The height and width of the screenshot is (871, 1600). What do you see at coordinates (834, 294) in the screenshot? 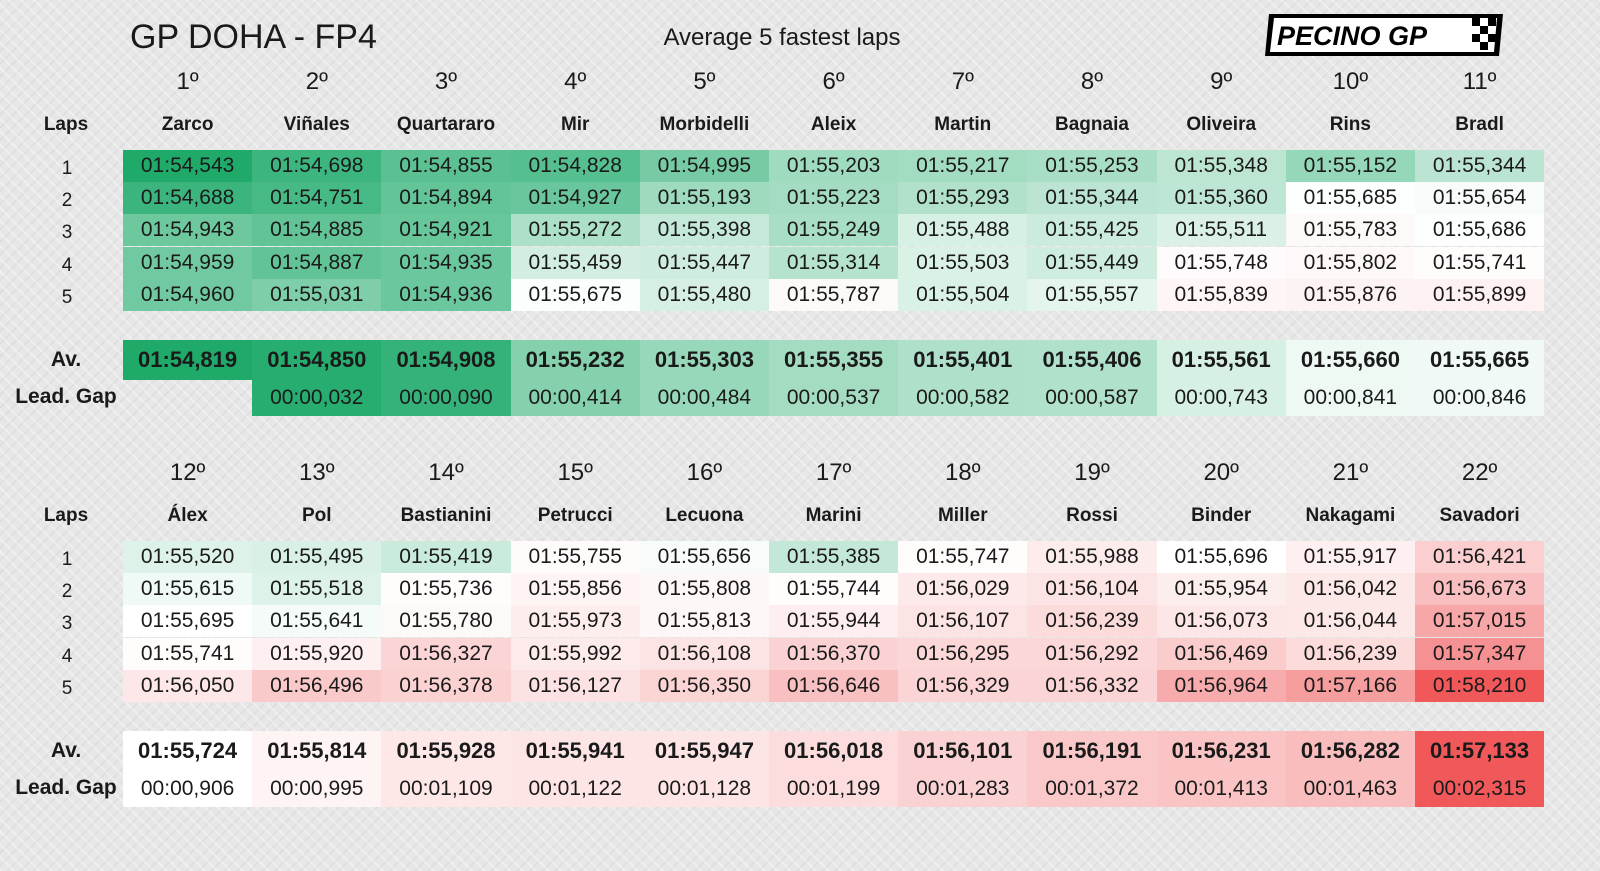
I see `lap-time-cell: 01:55,787` at bounding box center [834, 294].